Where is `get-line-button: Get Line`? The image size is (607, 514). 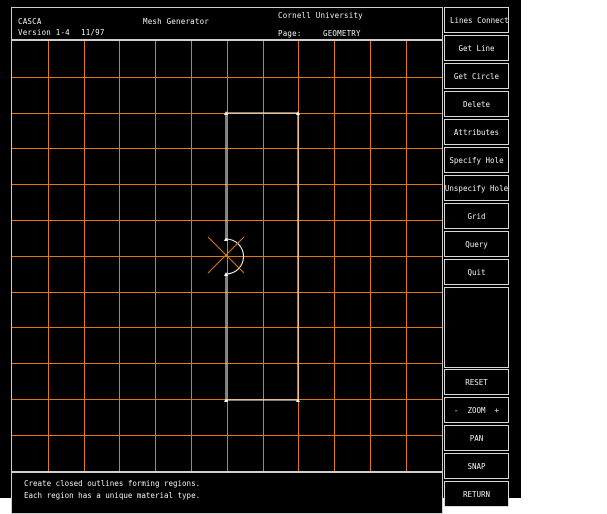
get-line-button: Get Line is located at coordinates (476, 48).